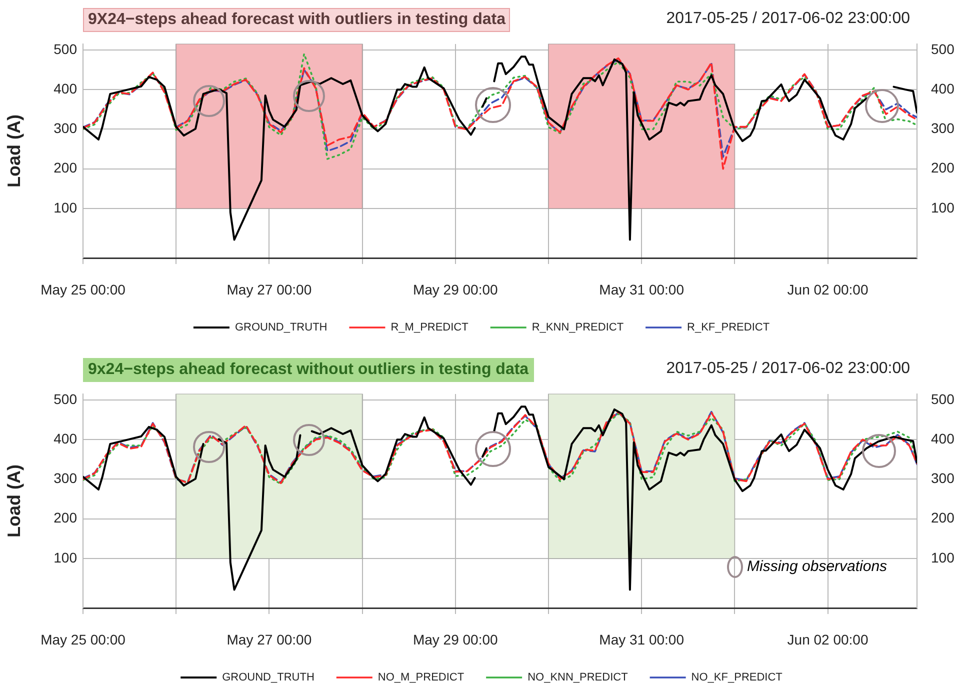 This screenshot has height=687, width=963. Describe the element at coordinates (578, 678) in the screenshot. I see `legend-label: NO_KNN_PREDICT` at that location.